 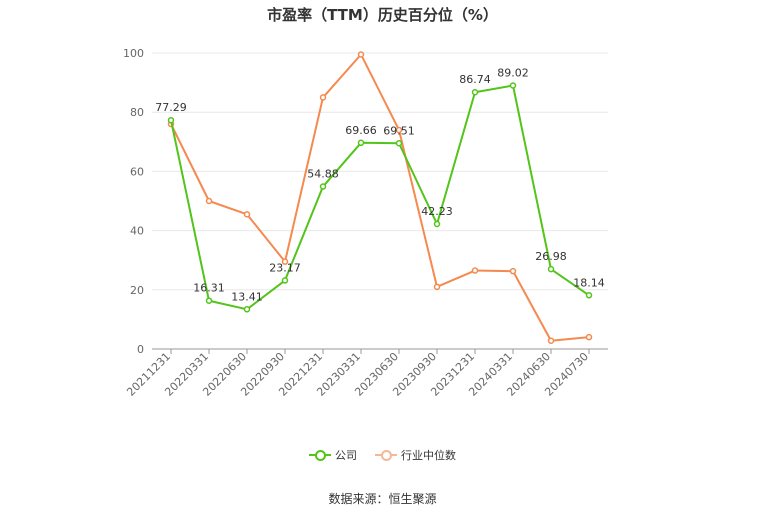 I want to click on legend-item-industry-median: 行业中位数, so click(x=415, y=455).